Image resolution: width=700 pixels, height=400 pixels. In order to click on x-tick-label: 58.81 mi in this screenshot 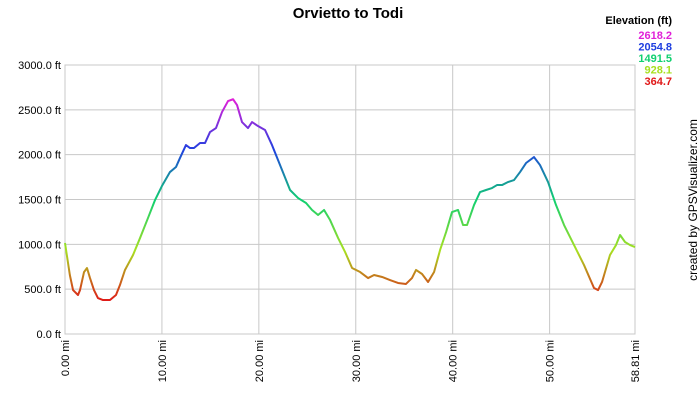, I will do `click(636, 361)`.